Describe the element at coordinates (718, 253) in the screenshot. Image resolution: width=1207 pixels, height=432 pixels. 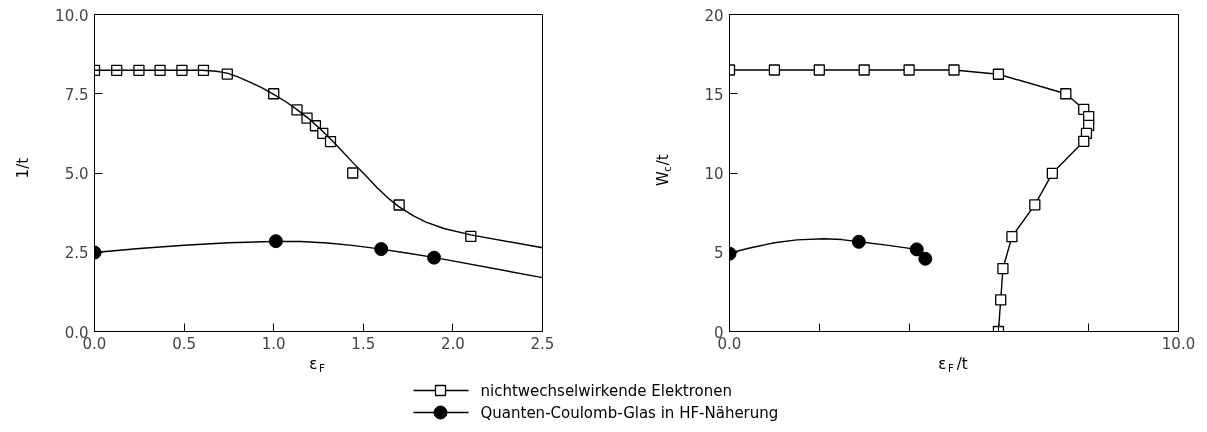
I see `y-tick-label: 5` at that location.